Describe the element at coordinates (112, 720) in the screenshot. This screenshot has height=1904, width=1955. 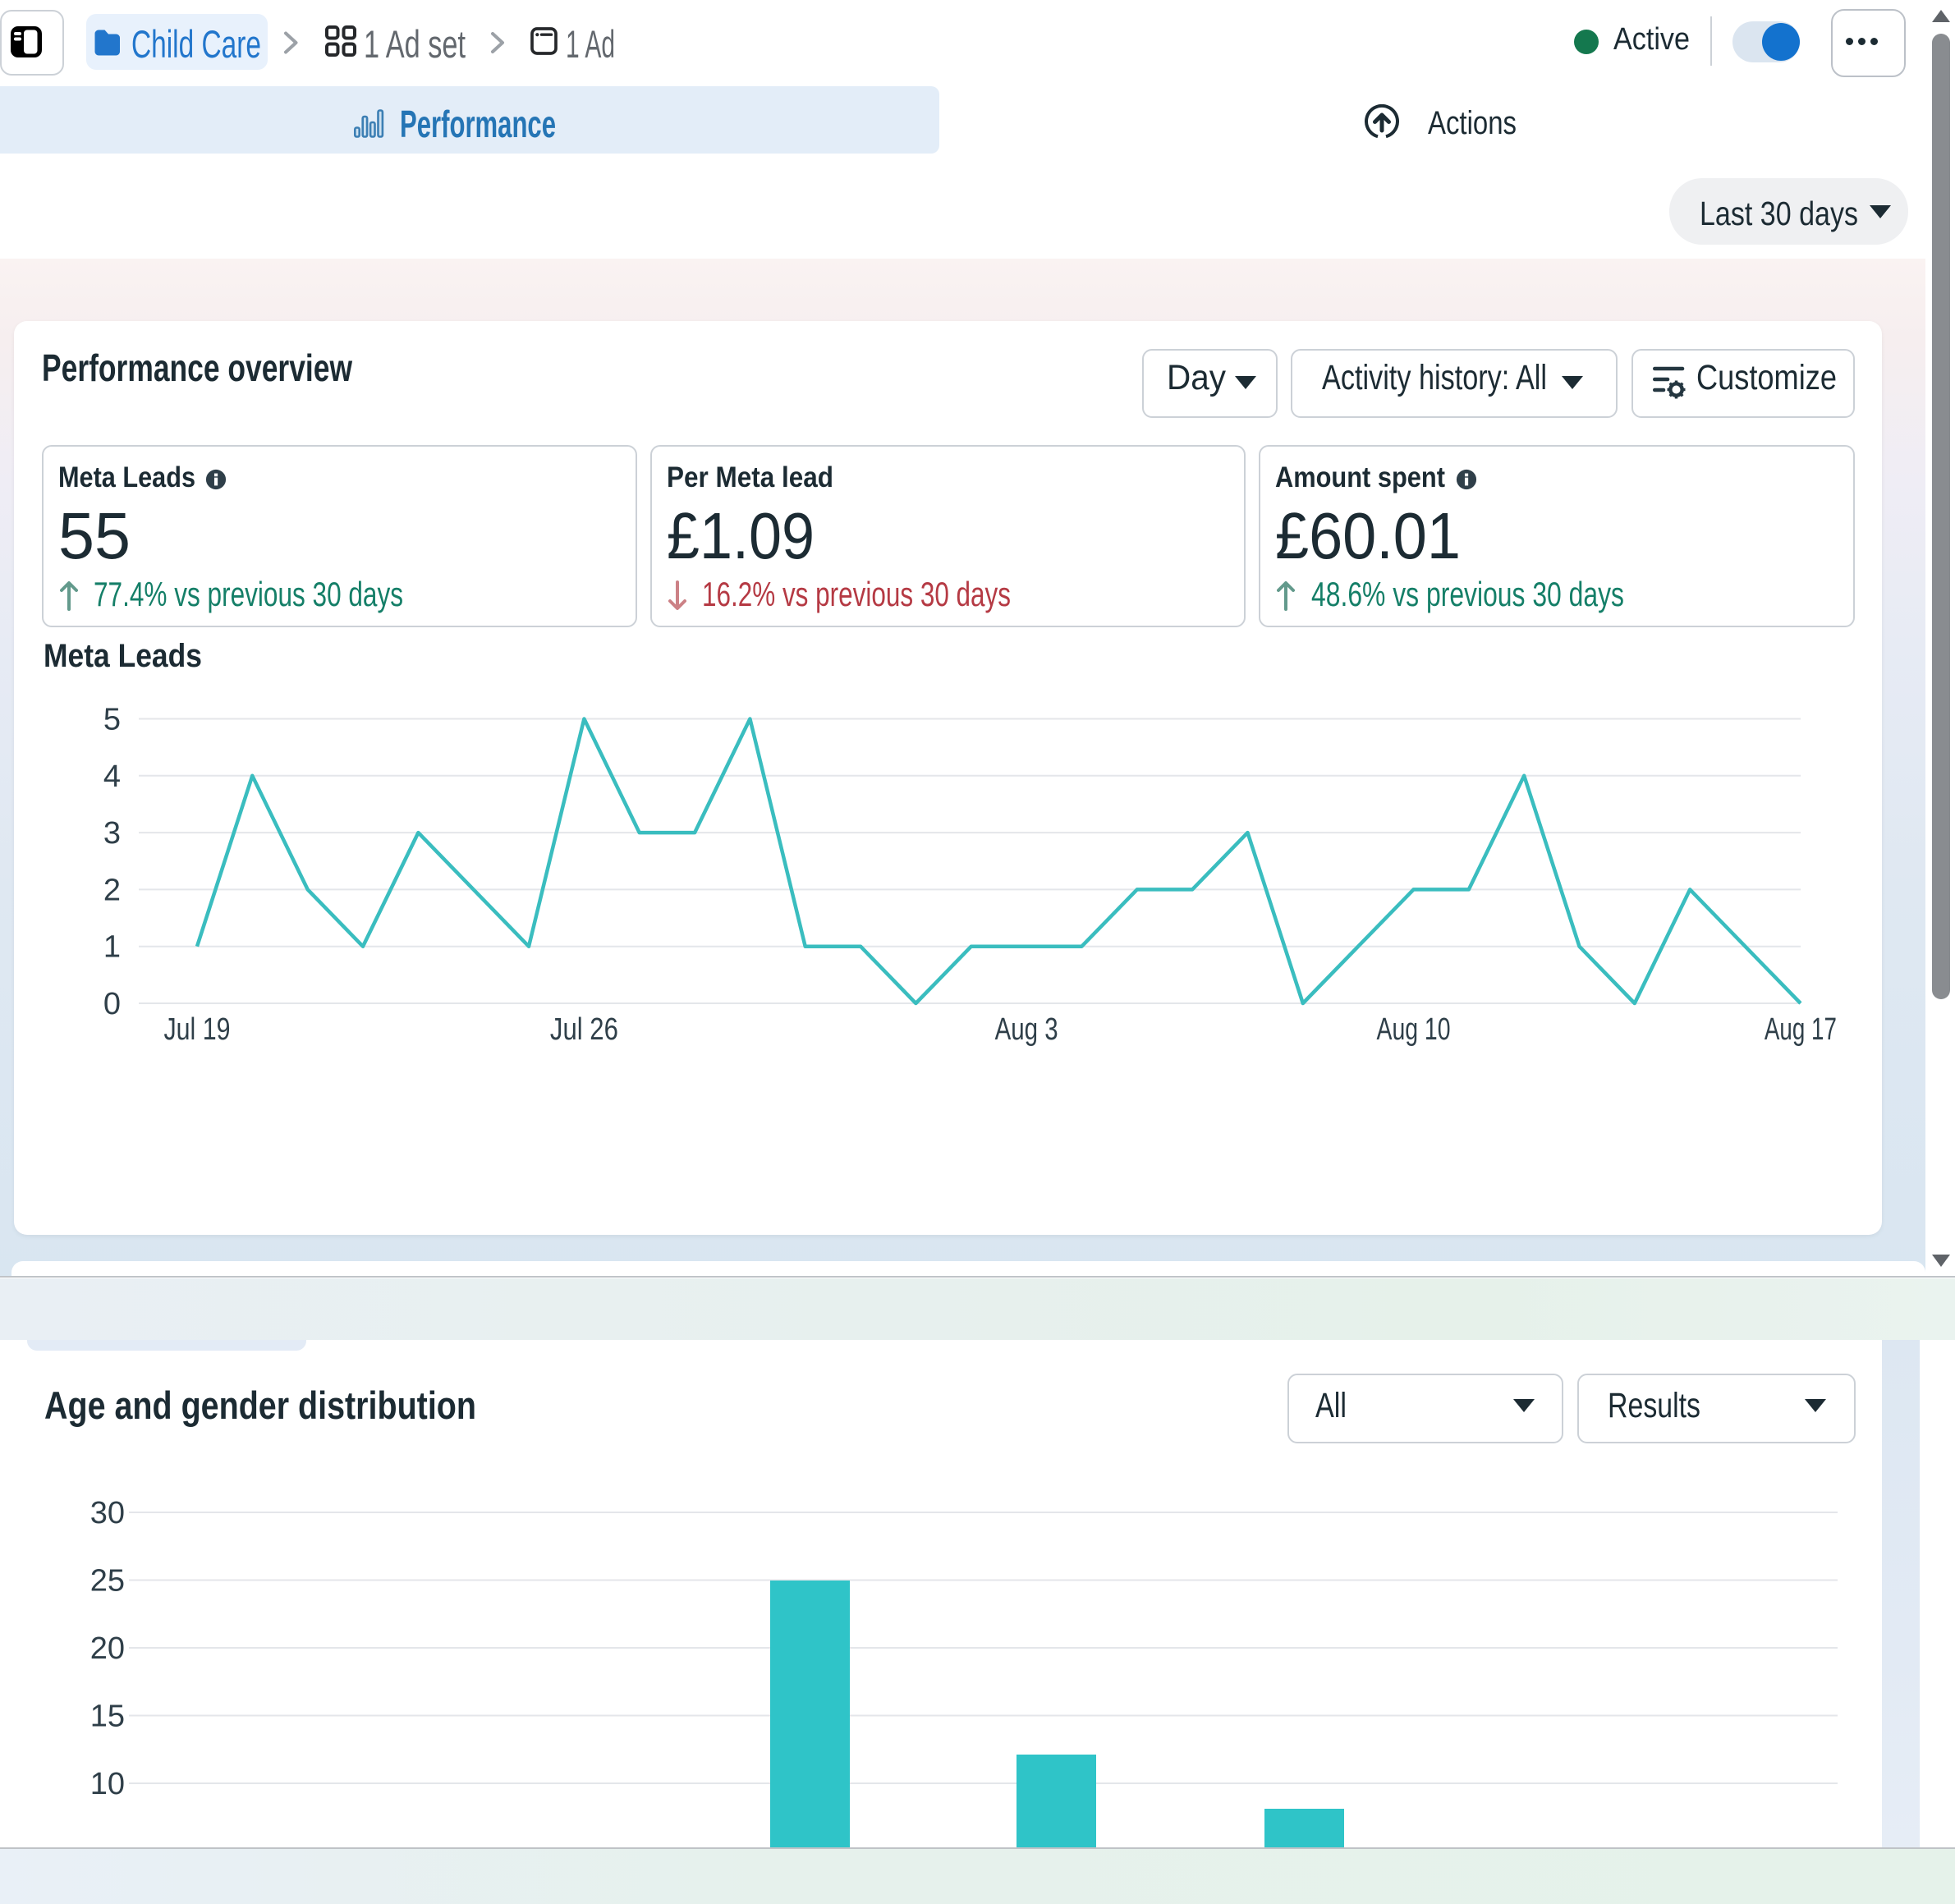
I see `svg-text: 5` at that location.